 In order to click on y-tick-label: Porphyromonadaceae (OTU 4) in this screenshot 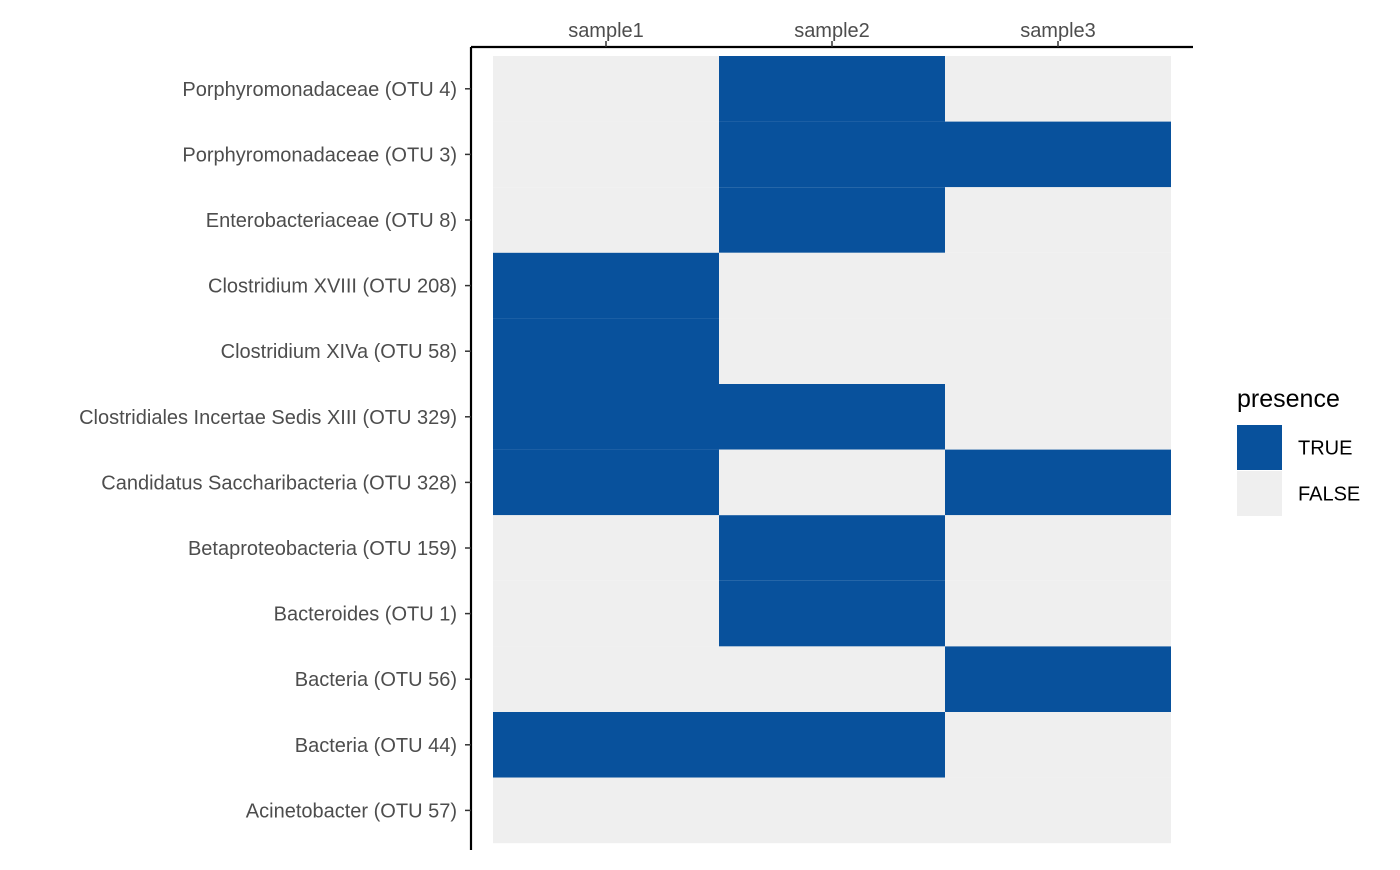, I will do `click(319, 90)`.